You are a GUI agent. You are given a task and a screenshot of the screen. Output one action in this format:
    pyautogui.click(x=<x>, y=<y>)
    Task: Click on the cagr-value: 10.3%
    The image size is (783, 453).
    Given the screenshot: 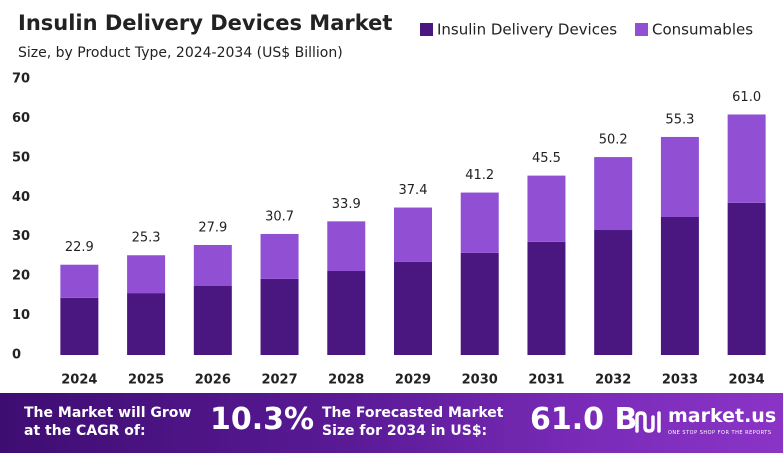 What is the action you would take?
    pyautogui.click(x=262, y=419)
    